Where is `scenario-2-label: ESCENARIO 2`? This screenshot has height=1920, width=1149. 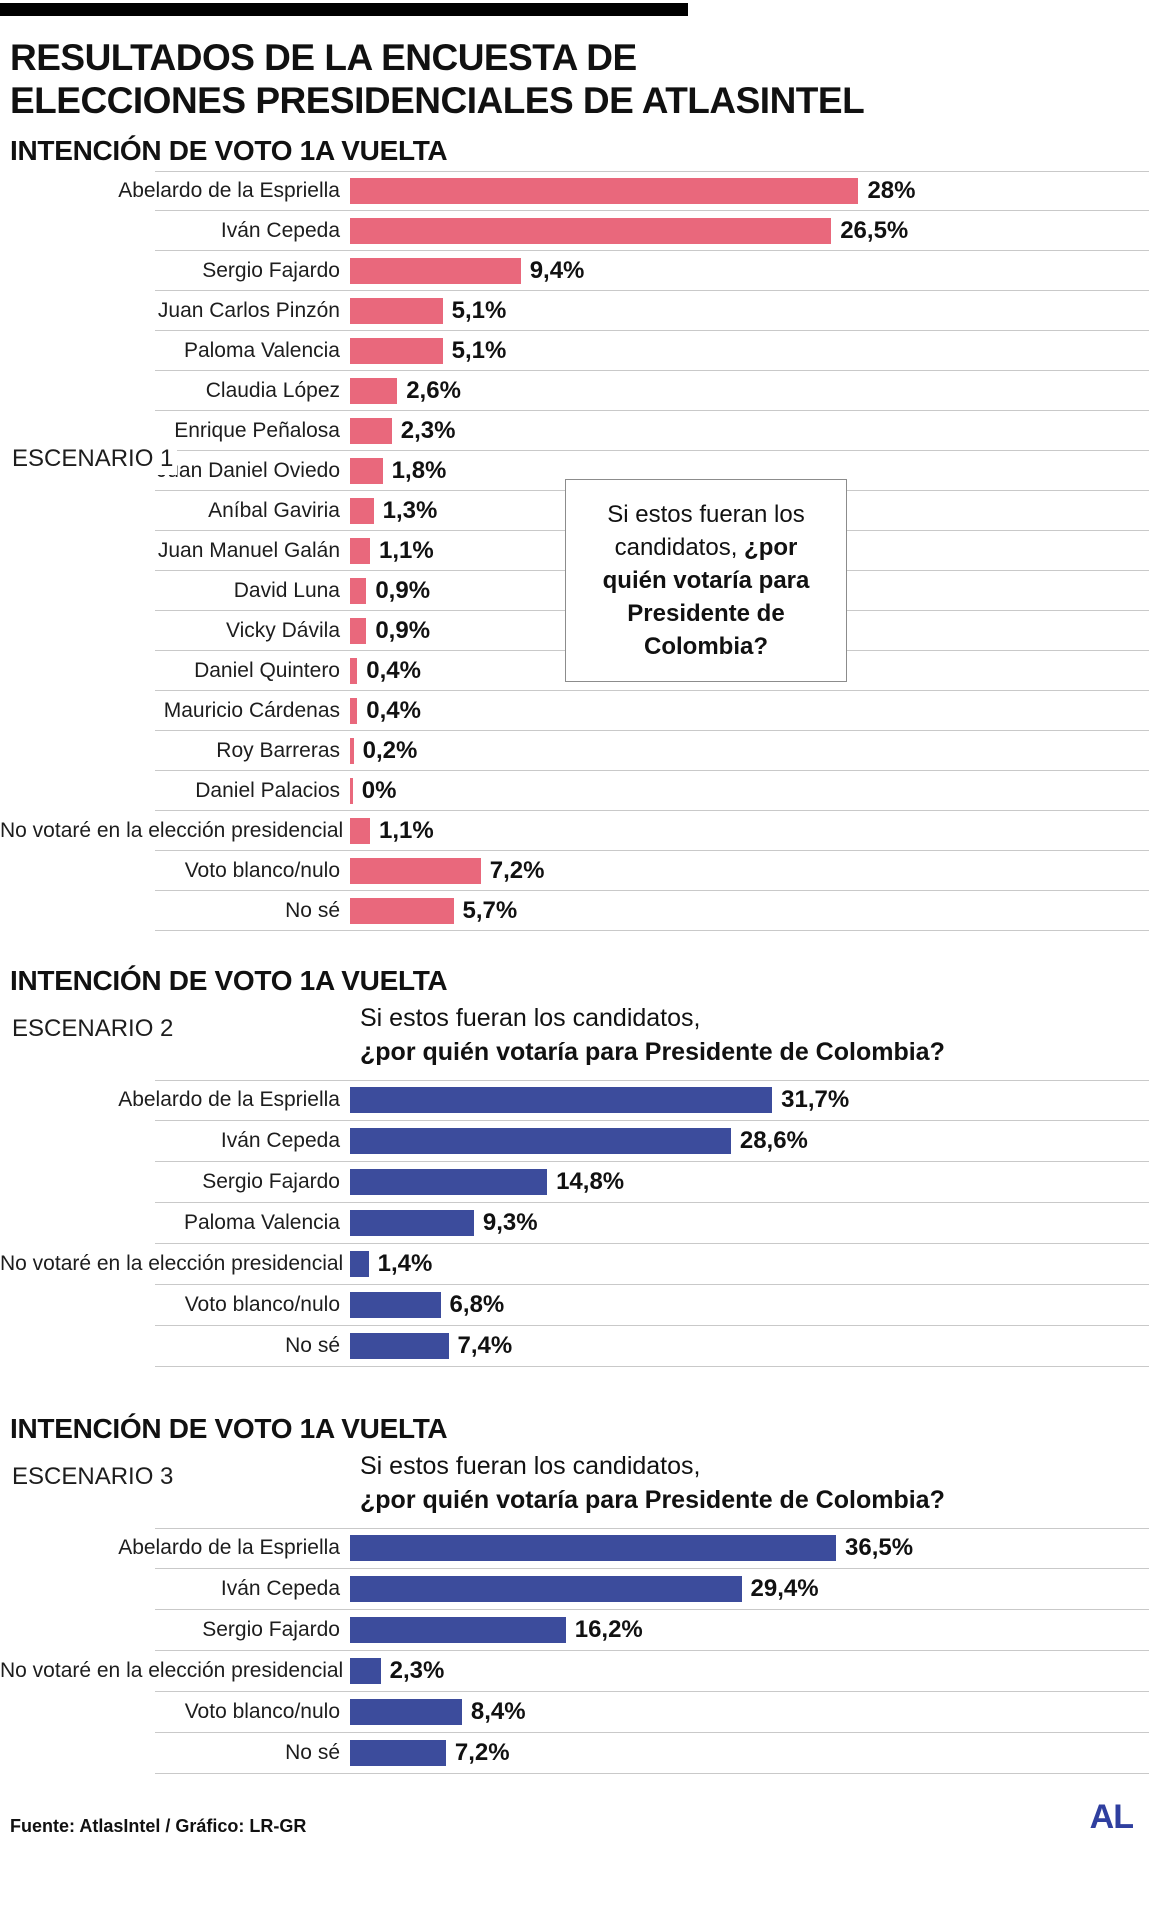 scenario-2-label: ESCENARIO 2 is located at coordinates (93, 1028).